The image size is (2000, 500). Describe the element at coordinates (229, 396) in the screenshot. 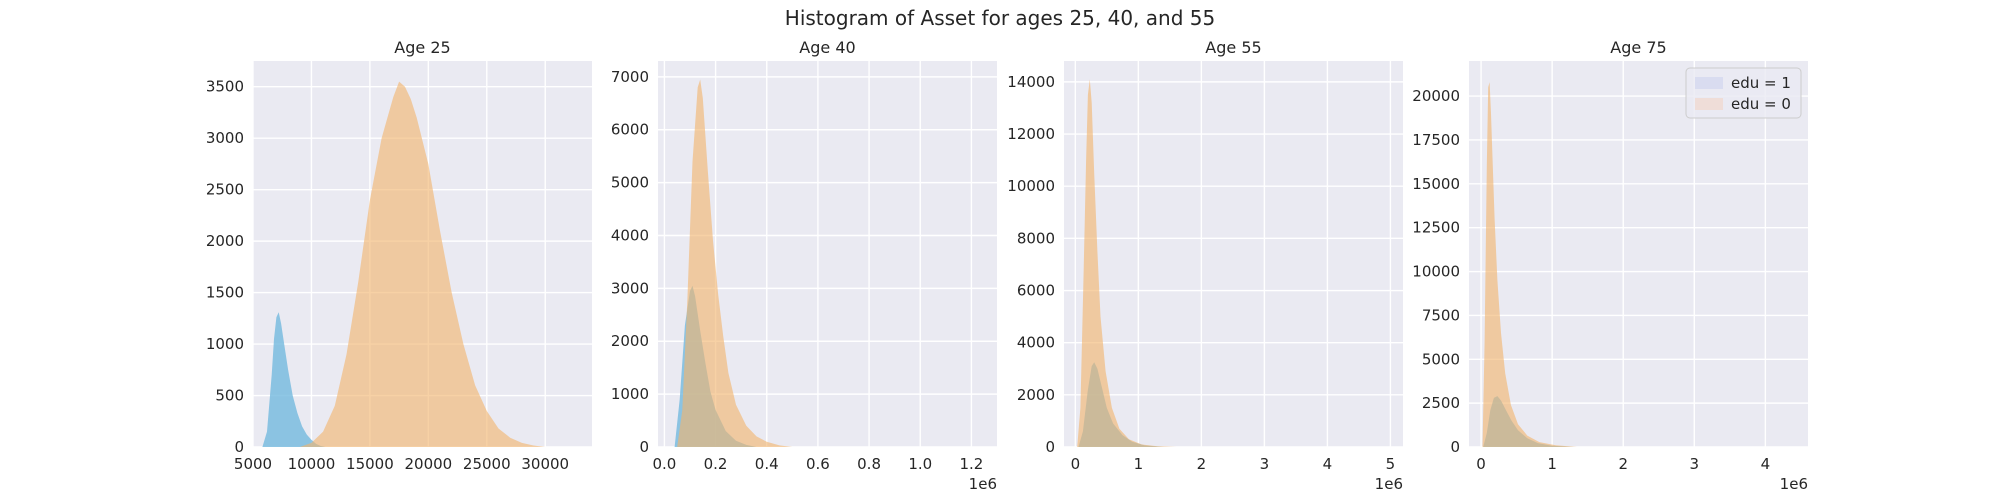

I see `y-tick-label: 500` at that location.